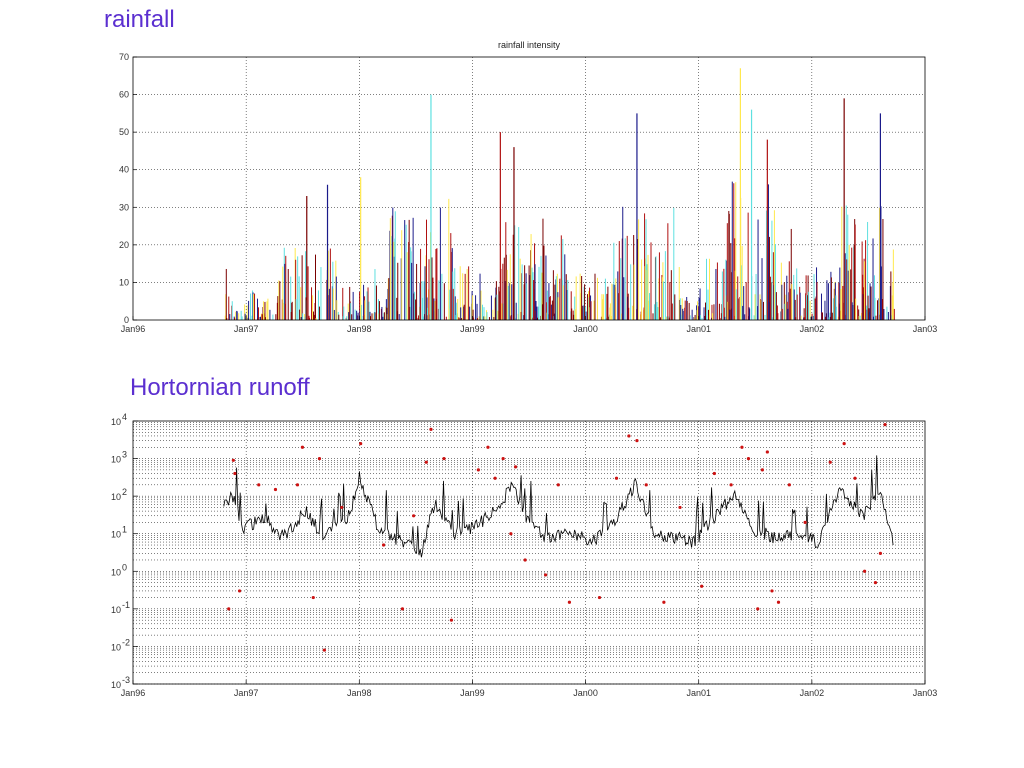 This screenshot has height=768, width=1024. What do you see at coordinates (124, 95) in the screenshot?
I see `rain-y-tick-label: 60` at bounding box center [124, 95].